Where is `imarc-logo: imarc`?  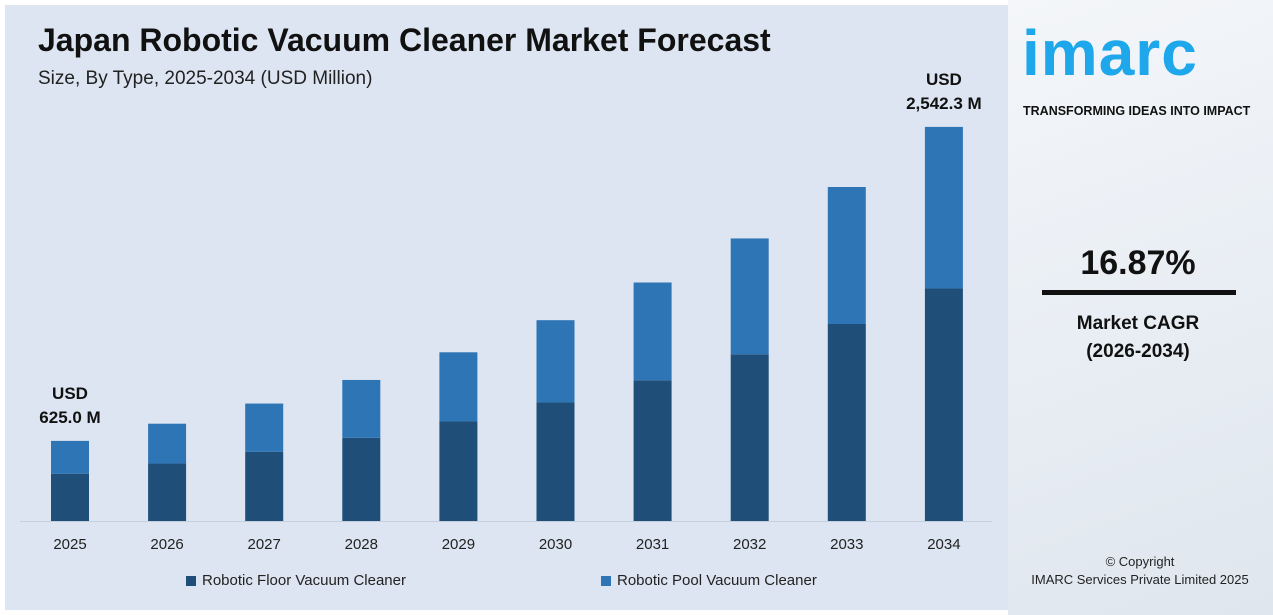
imarc-logo: imarc is located at coordinates (1110, 53).